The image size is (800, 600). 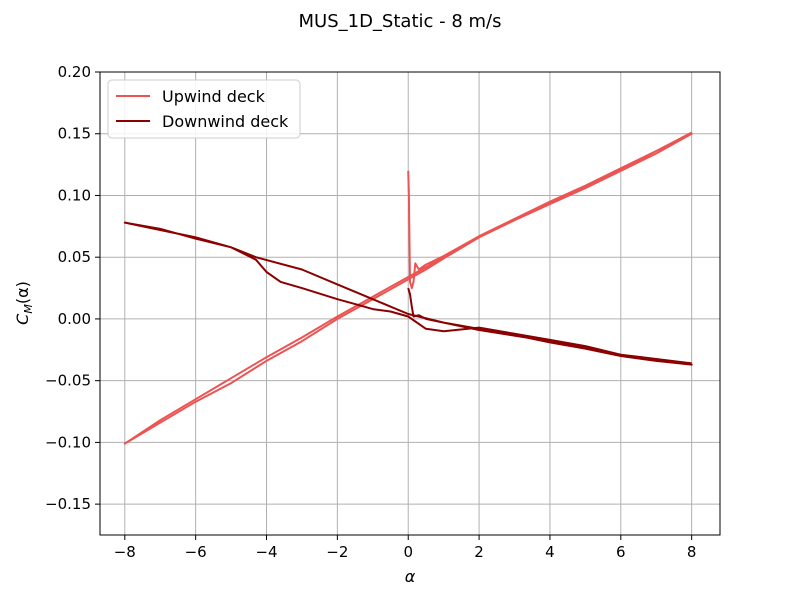 I want to click on y-tick-label: −0.10, so click(x=68, y=442).